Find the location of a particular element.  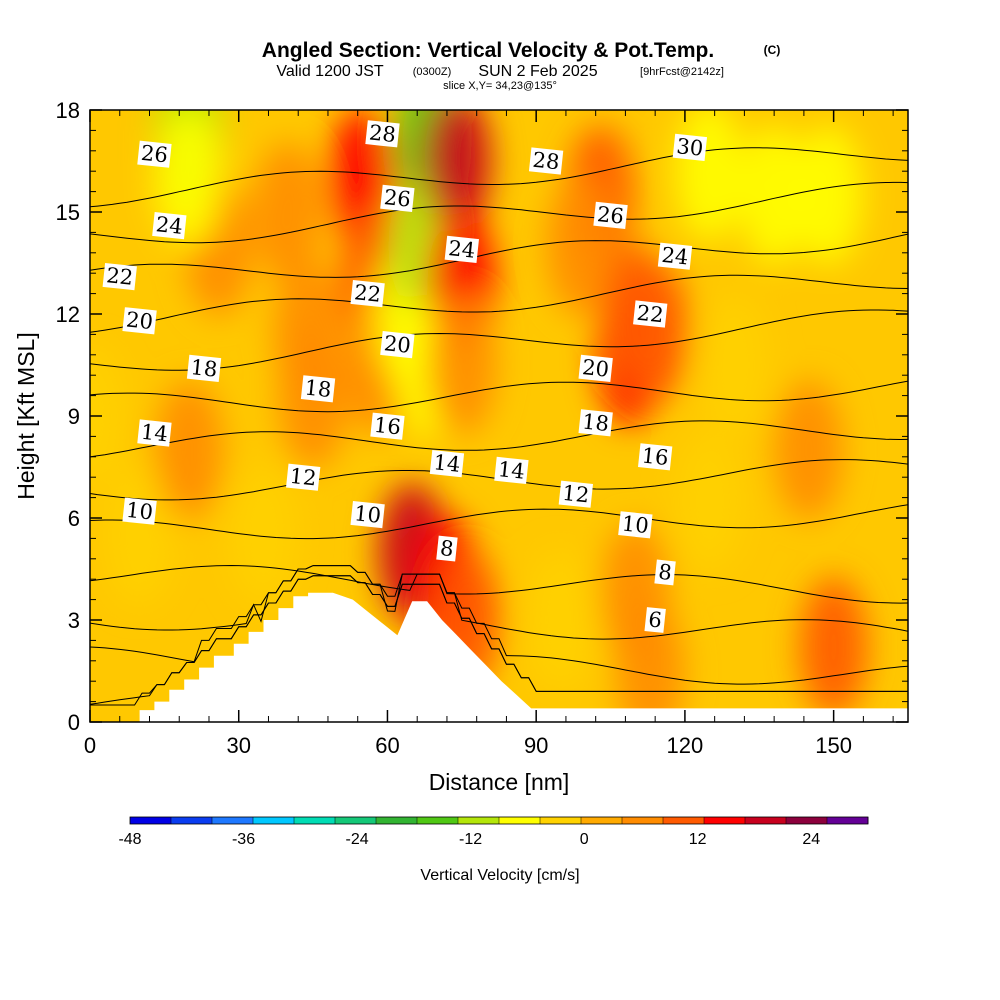

colorbar is located at coordinates (499, 820).